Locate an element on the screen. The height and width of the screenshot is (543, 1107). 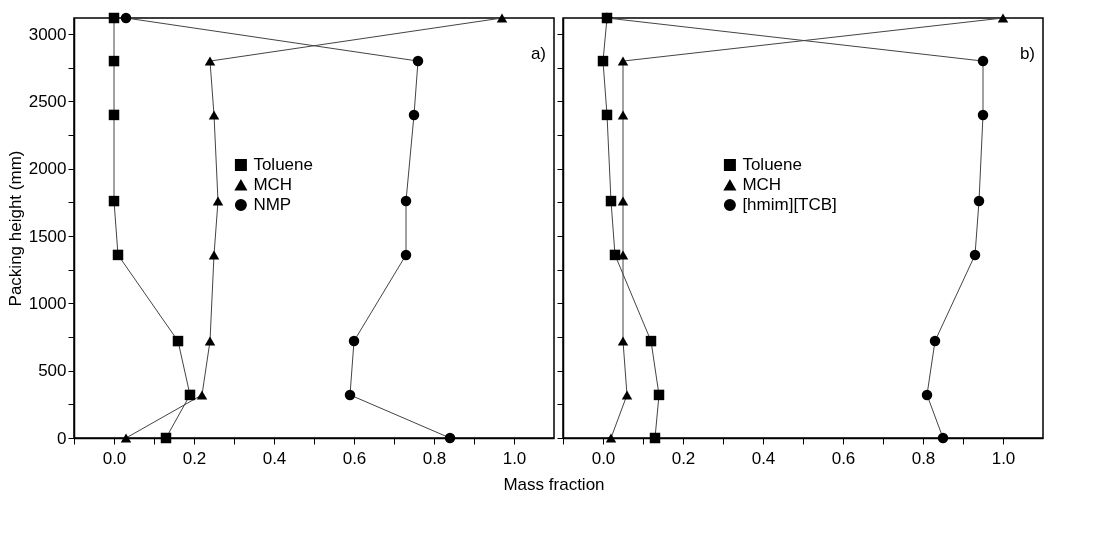
y-tick-label: 2000 is located at coordinates (47, 169).